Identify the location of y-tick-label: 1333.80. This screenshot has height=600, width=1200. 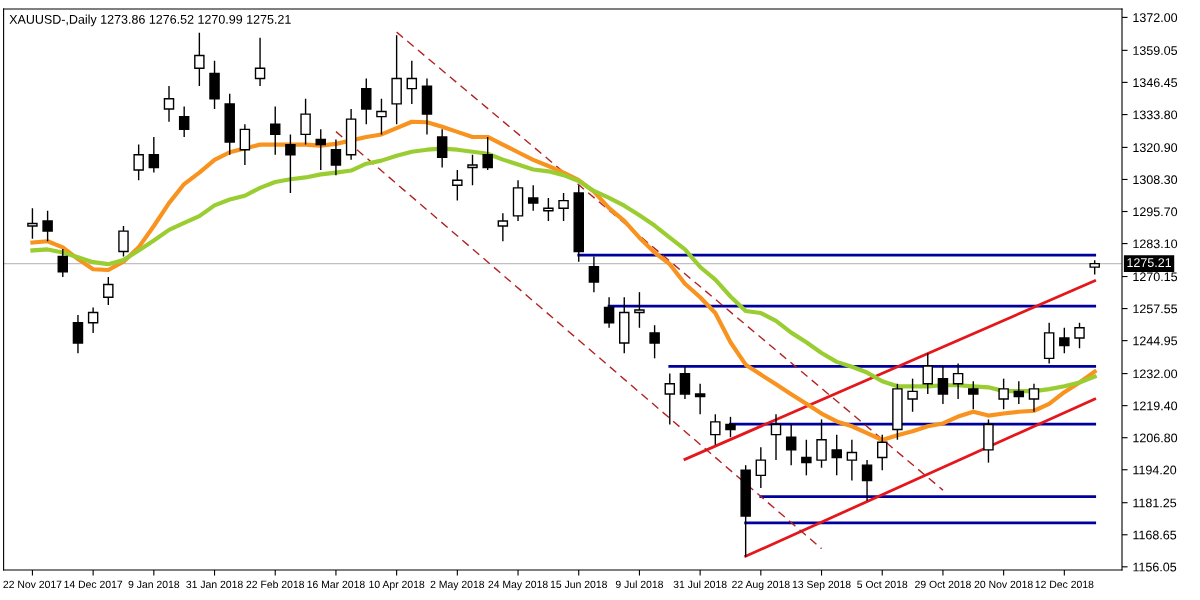
(1155, 115).